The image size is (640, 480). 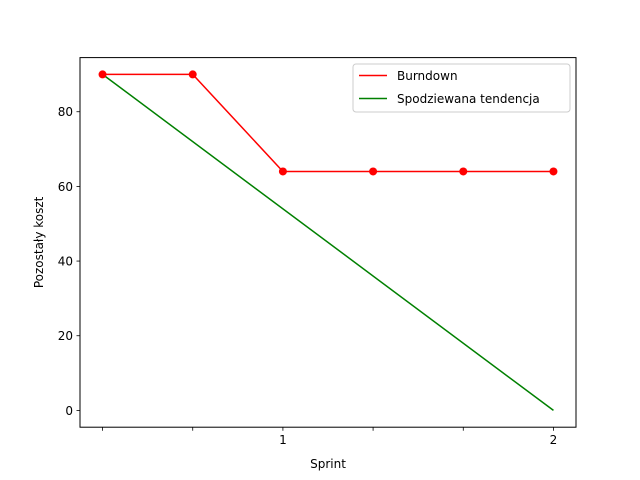 I want to click on series-line-burndown, so click(x=328, y=123).